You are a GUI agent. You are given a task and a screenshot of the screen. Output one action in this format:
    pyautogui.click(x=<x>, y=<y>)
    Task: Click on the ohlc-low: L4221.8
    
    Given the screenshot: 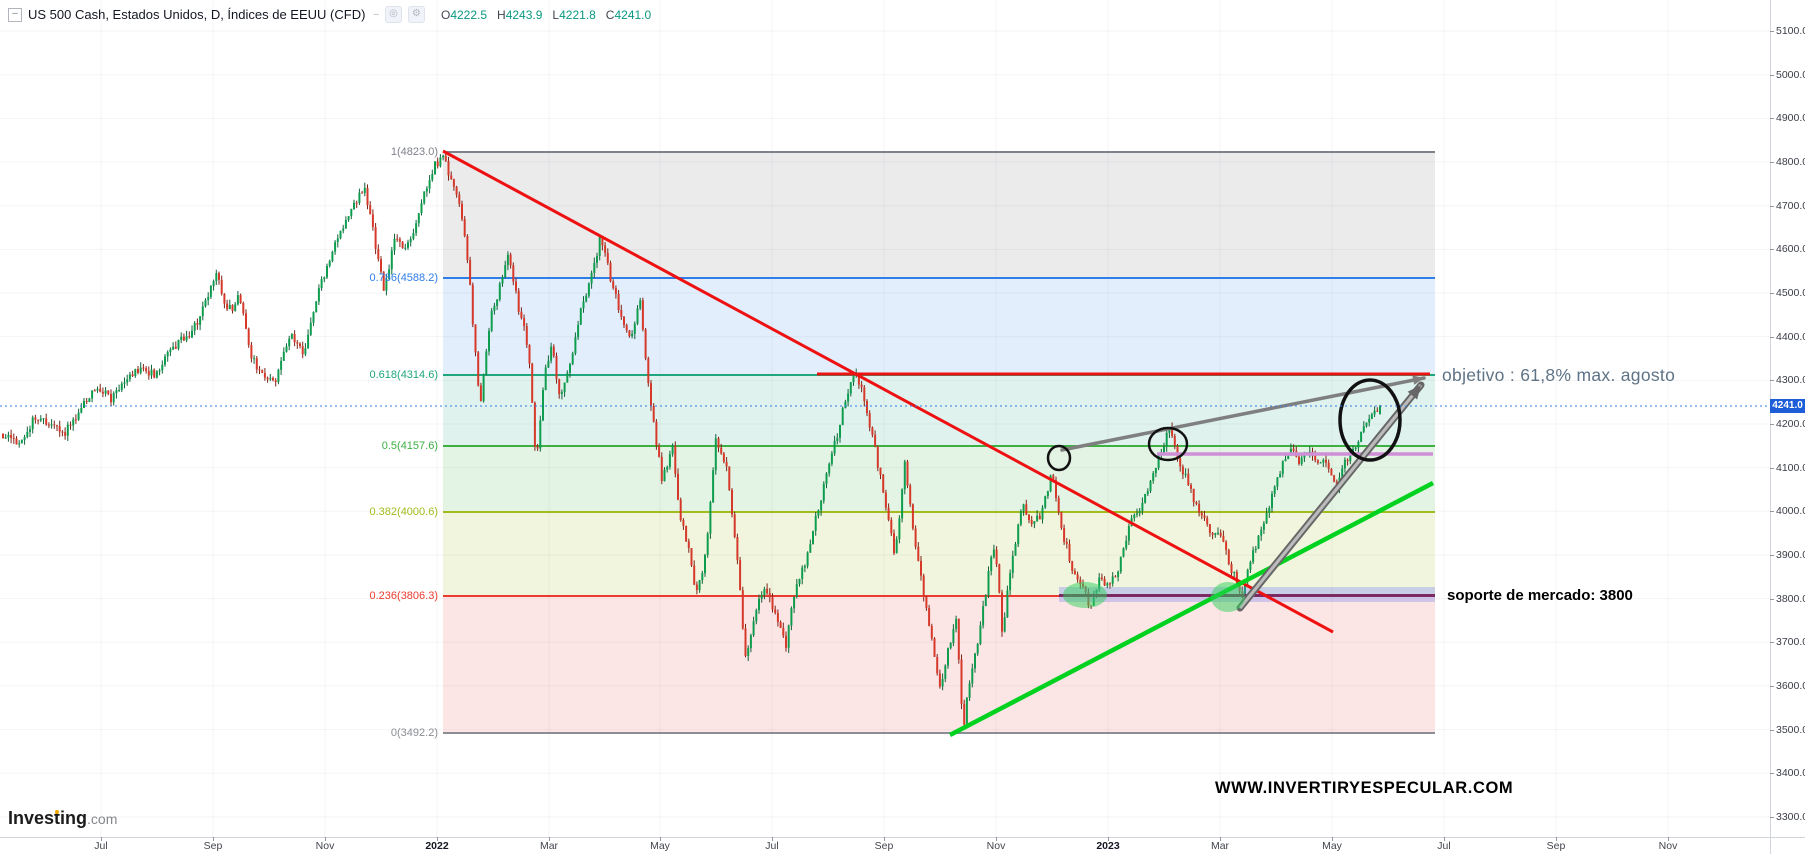 What is the action you would take?
    pyautogui.click(x=574, y=14)
    